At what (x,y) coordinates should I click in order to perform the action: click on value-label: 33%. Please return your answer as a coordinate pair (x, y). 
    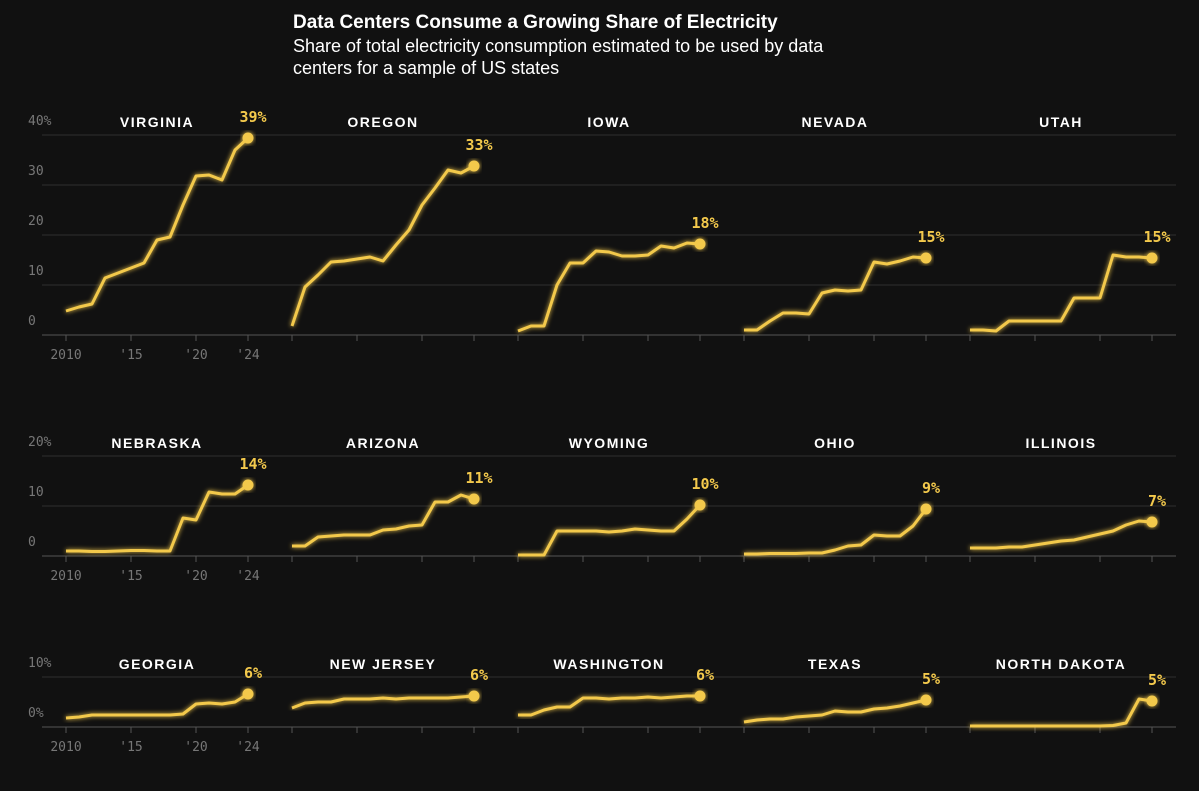
    Looking at the image, I should click on (478, 145).